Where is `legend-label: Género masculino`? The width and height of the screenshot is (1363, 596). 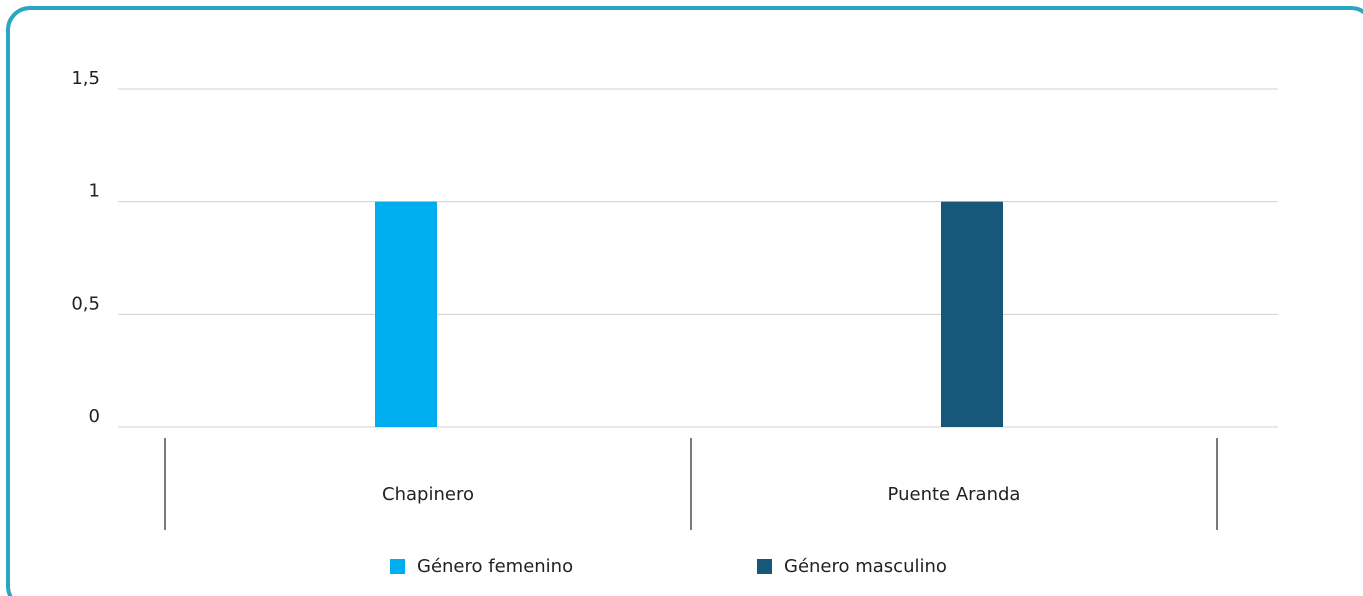 legend-label: Género masculino is located at coordinates (865, 566).